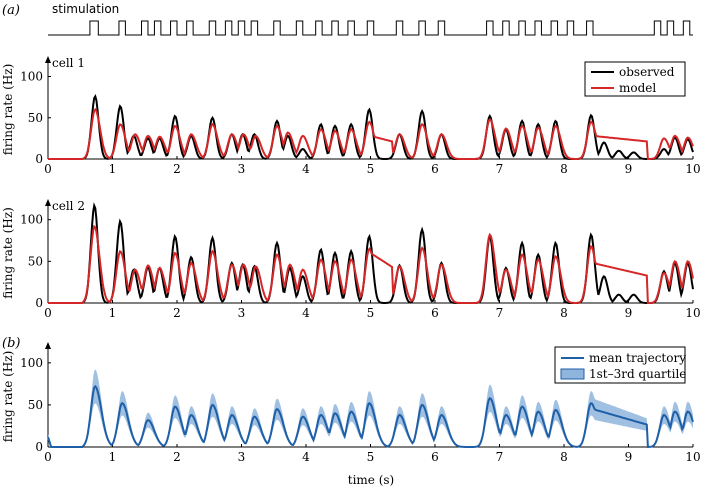  Describe the element at coordinates (11, 343) in the screenshot. I see `panel-b-label: (b)` at that location.